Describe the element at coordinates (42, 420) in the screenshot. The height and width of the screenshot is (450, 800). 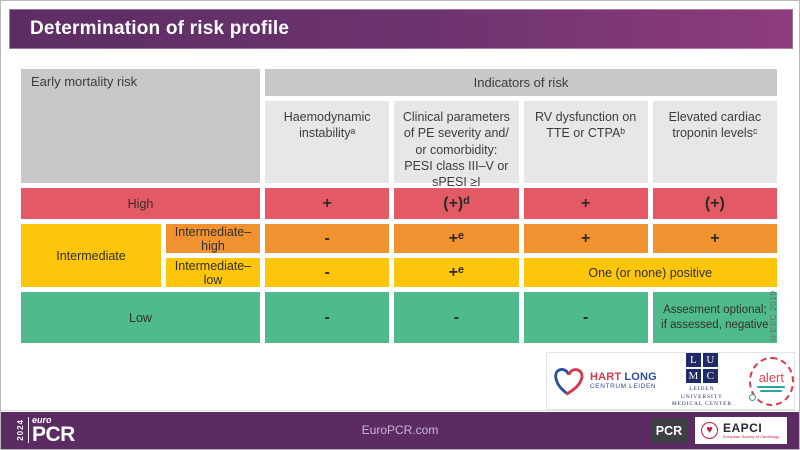
I see `europcr-euro-text: euro` at that location.